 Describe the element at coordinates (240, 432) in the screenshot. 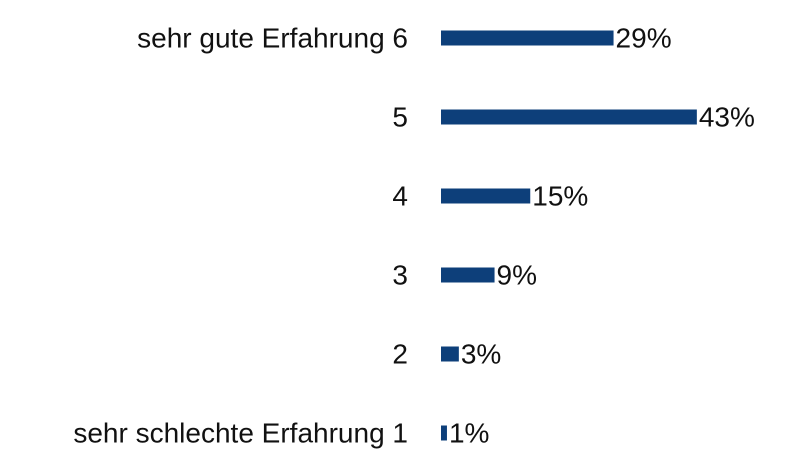

I see `category-label: sehr schlechte Erfahrung 1` at that location.